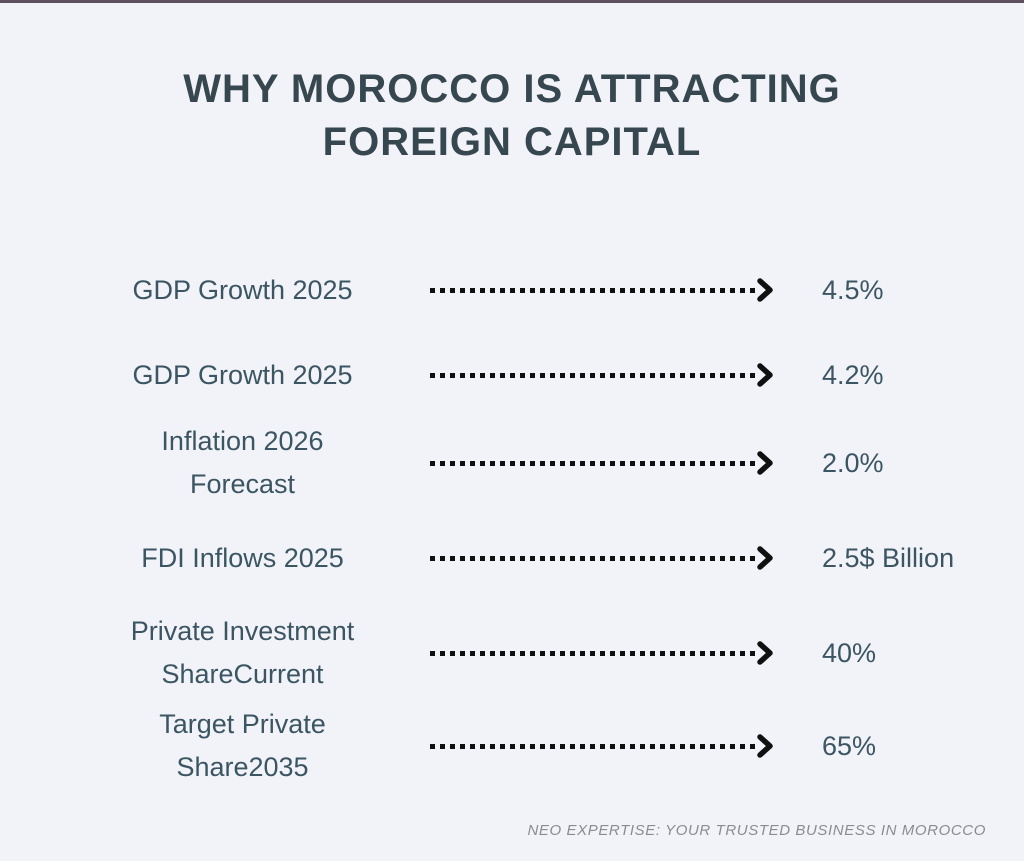  I want to click on stat-label: Target Private Share2035, so click(242, 745).